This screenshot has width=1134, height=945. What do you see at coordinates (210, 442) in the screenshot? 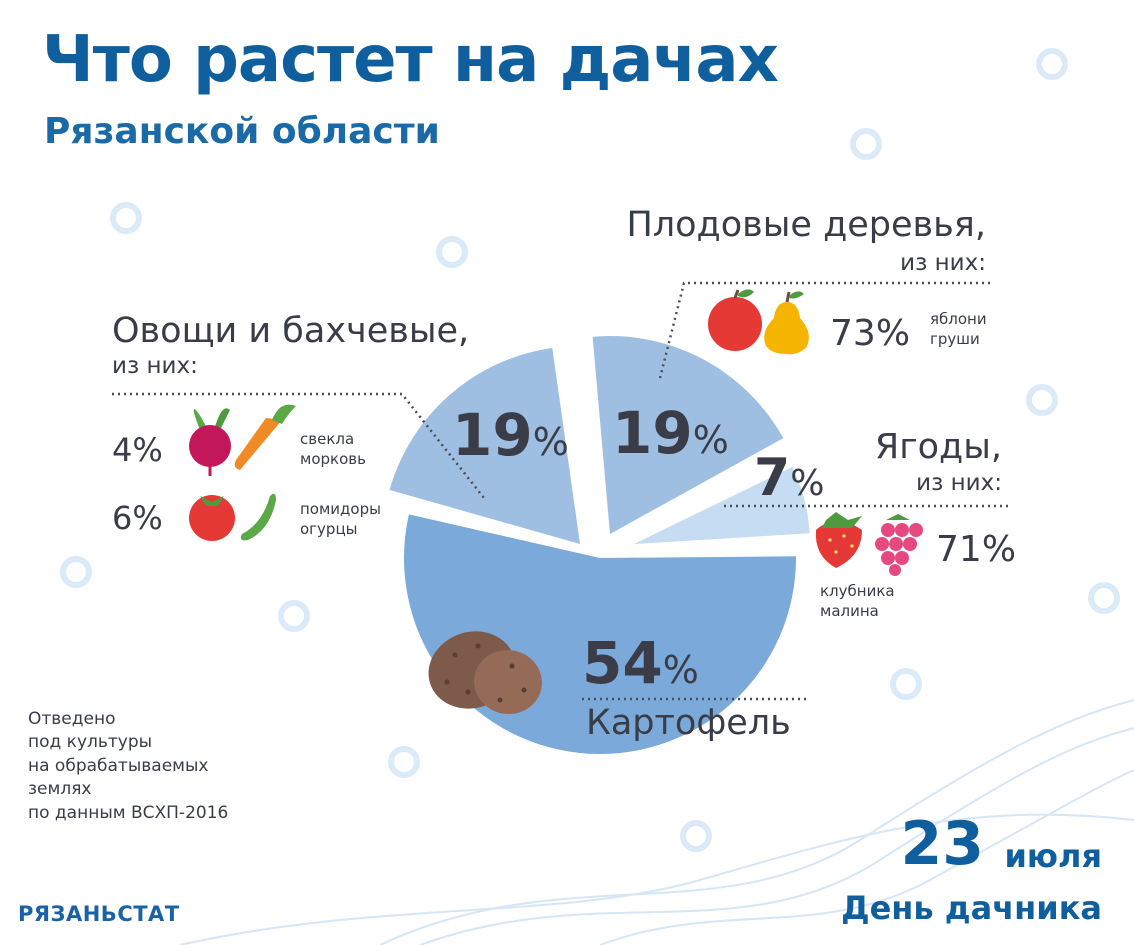
I see `beet-icon` at bounding box center [210, 442].